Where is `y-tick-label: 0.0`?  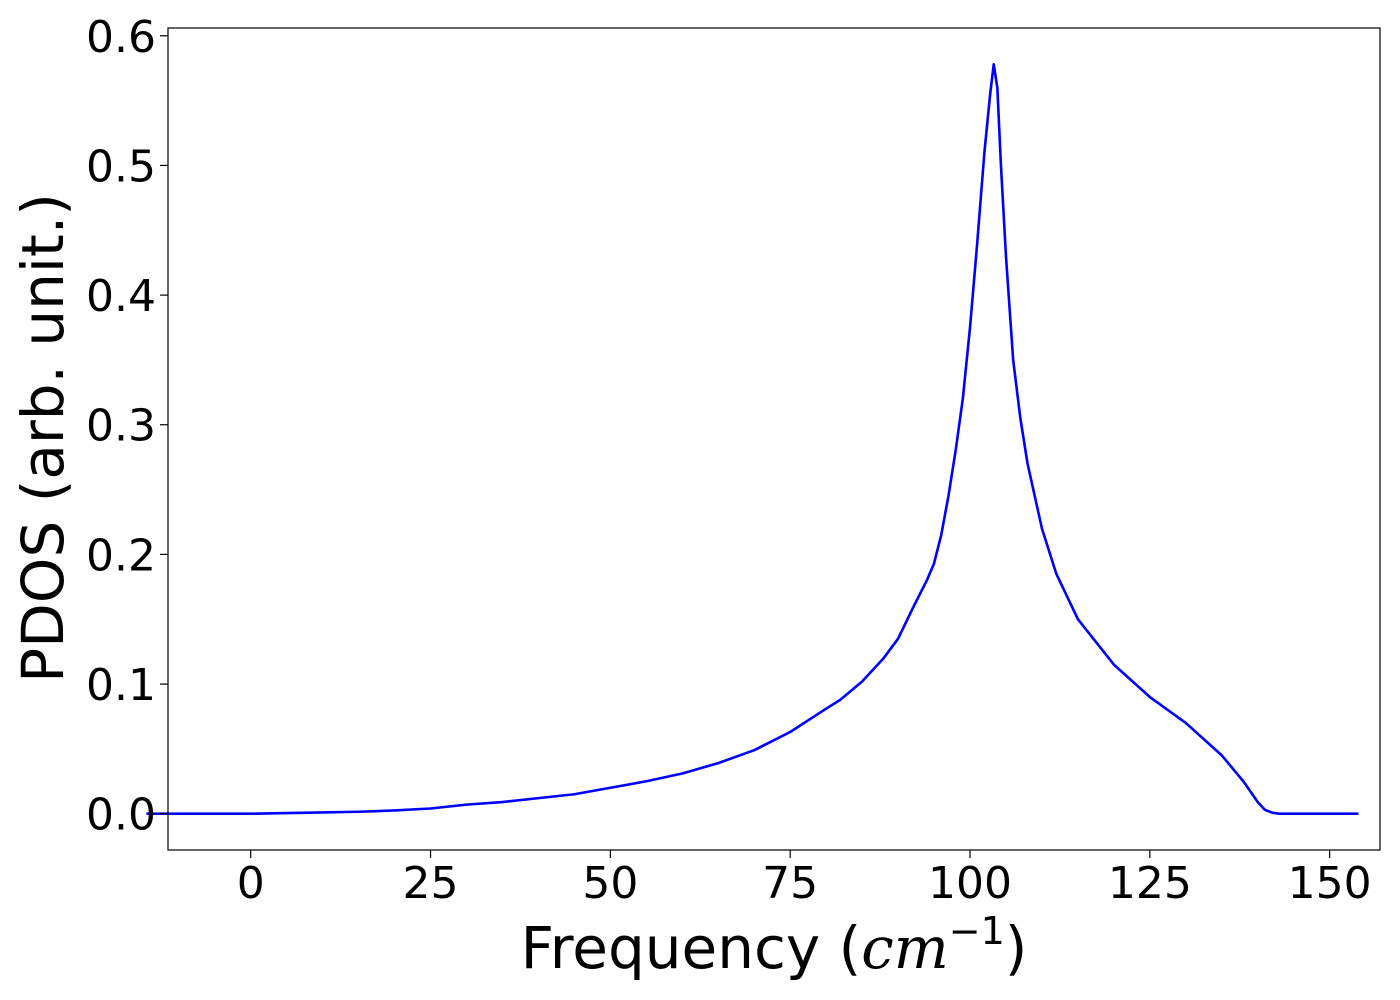
y-tick-label: 0.0 is located at coordinates (121, 815).